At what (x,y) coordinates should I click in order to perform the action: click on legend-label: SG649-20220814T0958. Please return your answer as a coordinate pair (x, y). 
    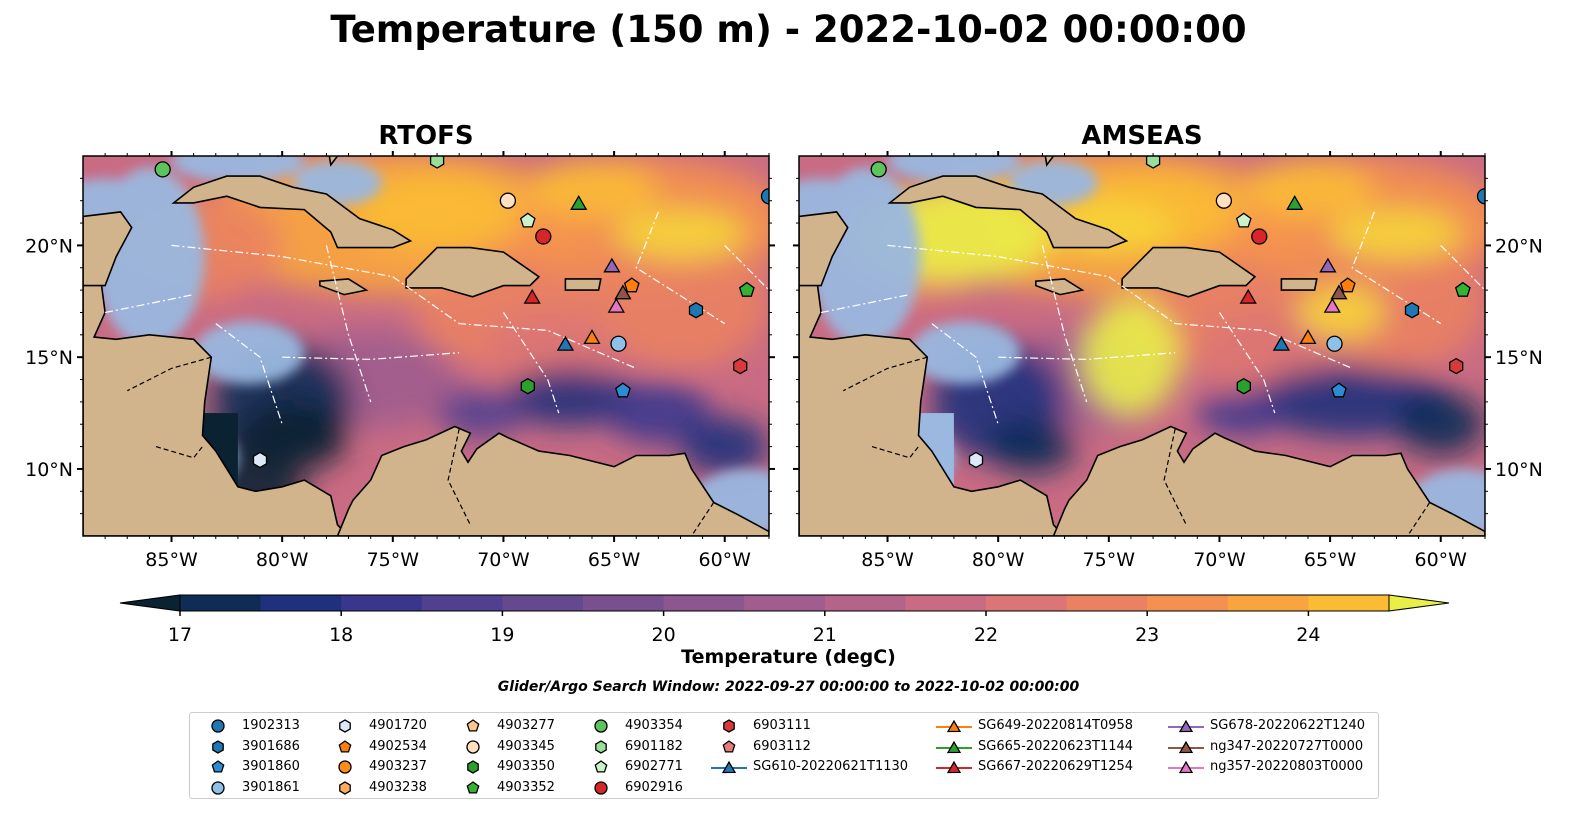
    Looking at the image, I should click on (1056, 725).